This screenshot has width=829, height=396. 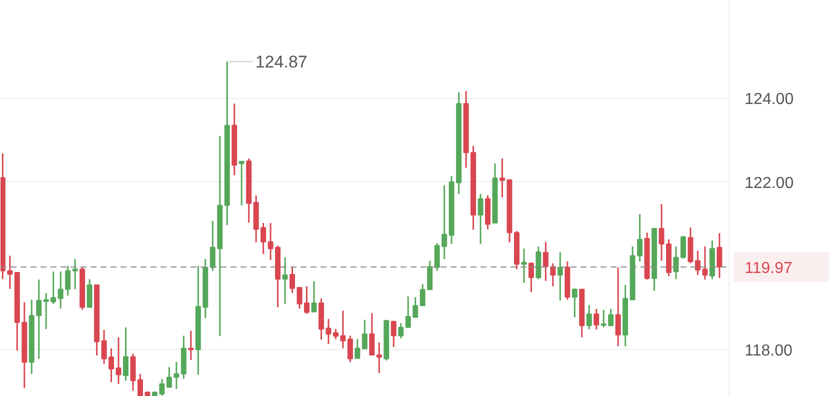 I want to click on y-tick-label: 118.00, so click(x=768, y=351).